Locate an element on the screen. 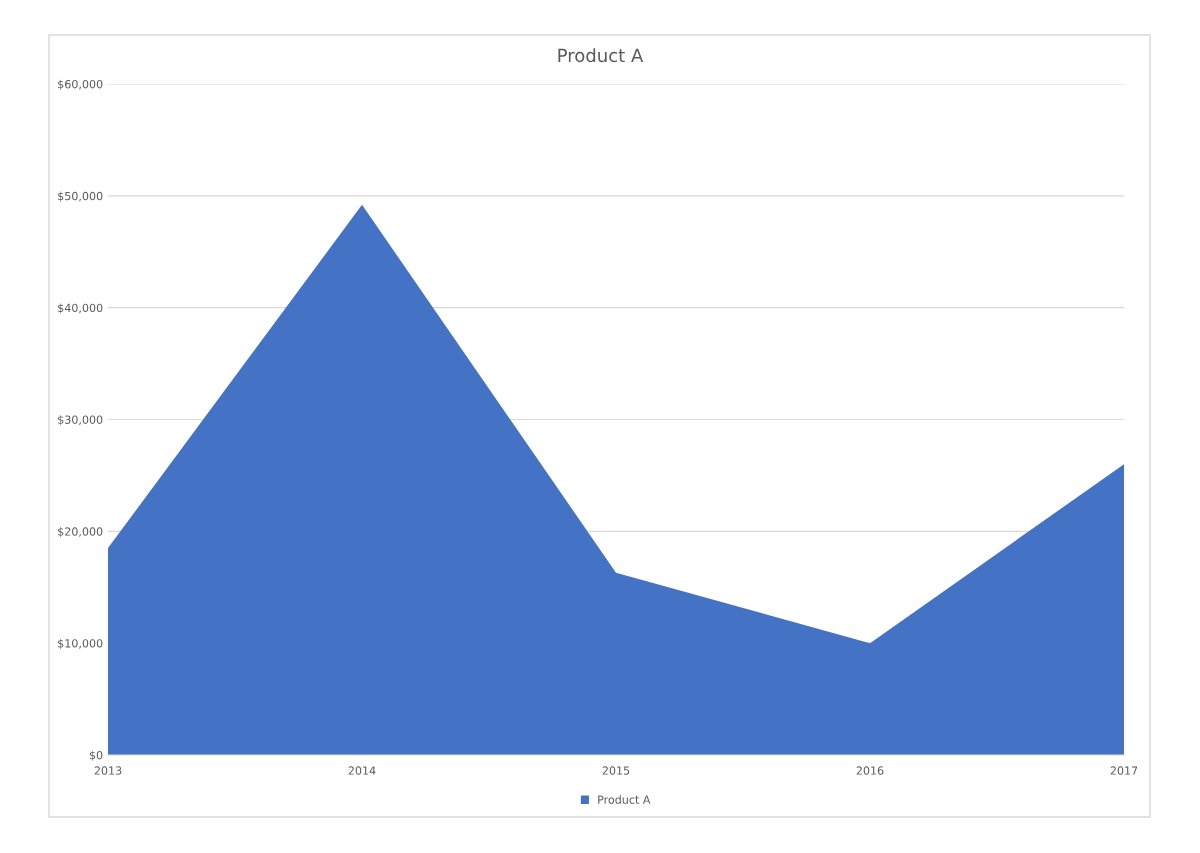 The image size is (1200, 853). y-tick-label: $20,000 is located at coordinates (80, 532).